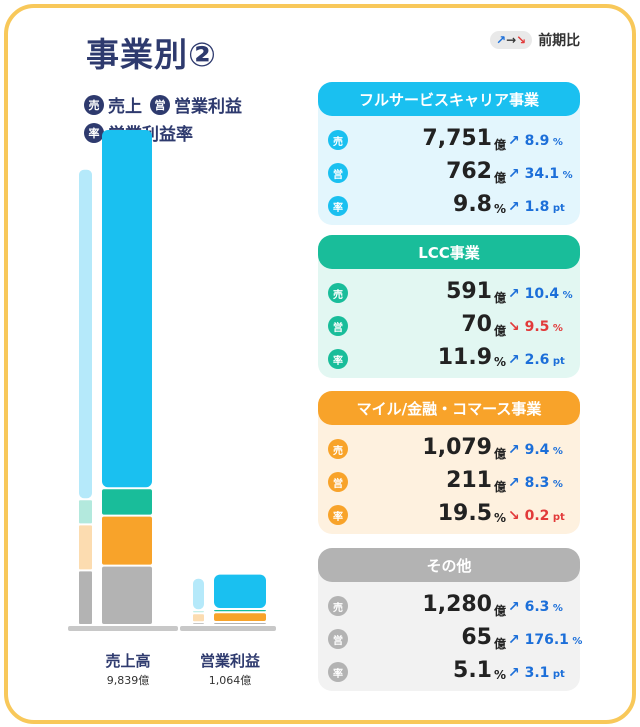  What do you see at coordinates (125, 107) in the screenshot?
I see `legend-sales-label: 売上` at bounding box center [125, 107].